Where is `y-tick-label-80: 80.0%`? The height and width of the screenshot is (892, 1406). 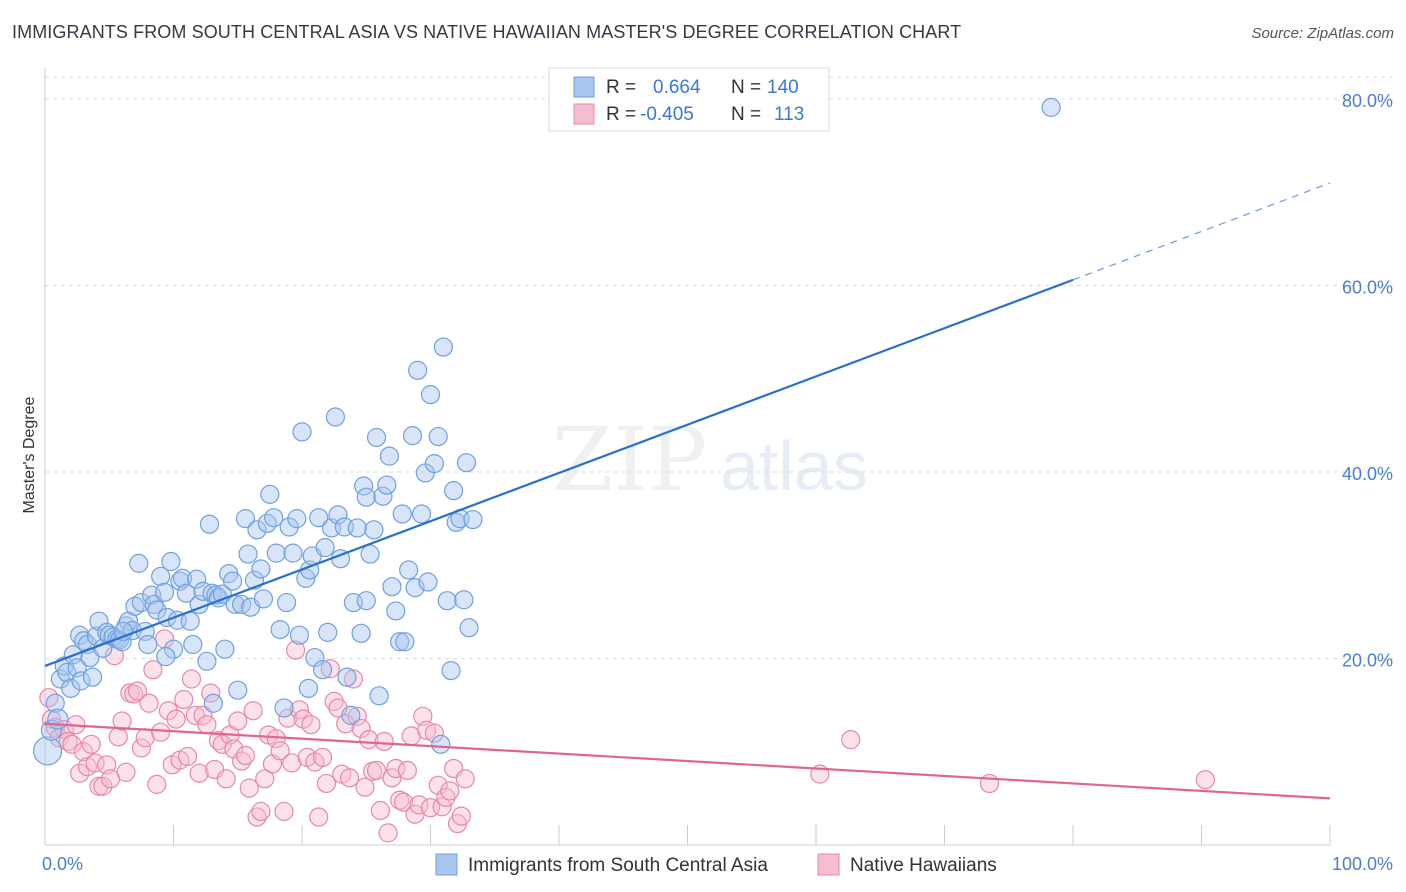 y-tick-label-80: 80.0% is located at coordinates (1367, 101).